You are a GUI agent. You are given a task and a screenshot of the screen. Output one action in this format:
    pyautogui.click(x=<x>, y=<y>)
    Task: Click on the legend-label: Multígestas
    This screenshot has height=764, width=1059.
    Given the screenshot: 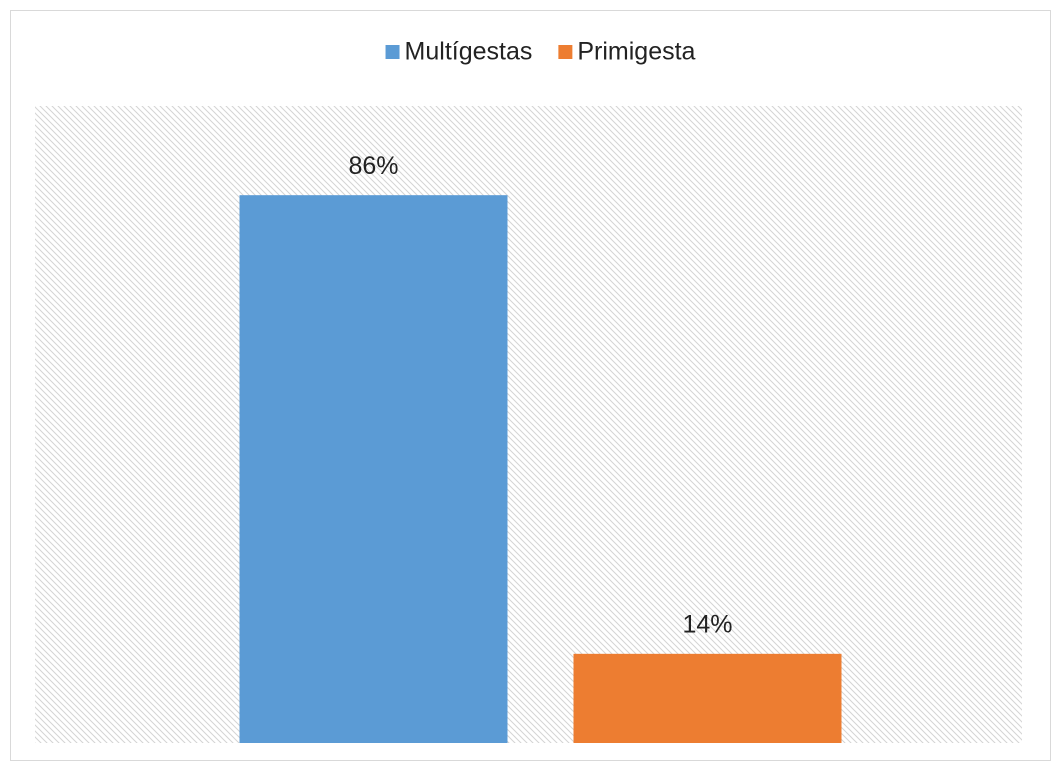 What is the action you would take?
    pyautogui.click(x=469, y=52)
    